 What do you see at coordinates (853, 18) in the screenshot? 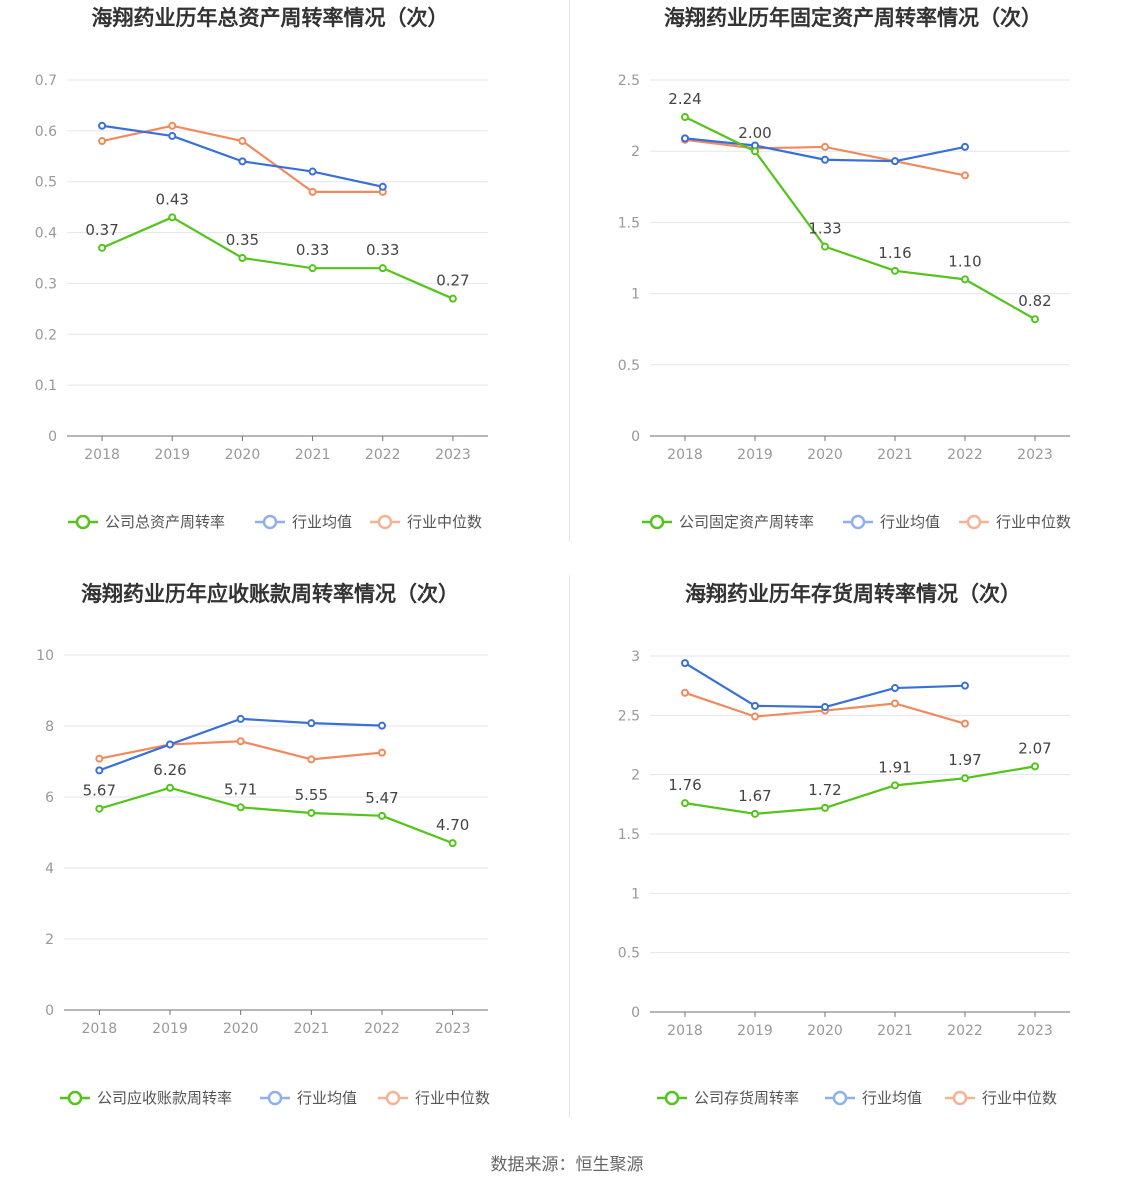
I see `chart-title: 海翔药业历年固定资产周转率情况（次）` at bounding box center [853, 18].